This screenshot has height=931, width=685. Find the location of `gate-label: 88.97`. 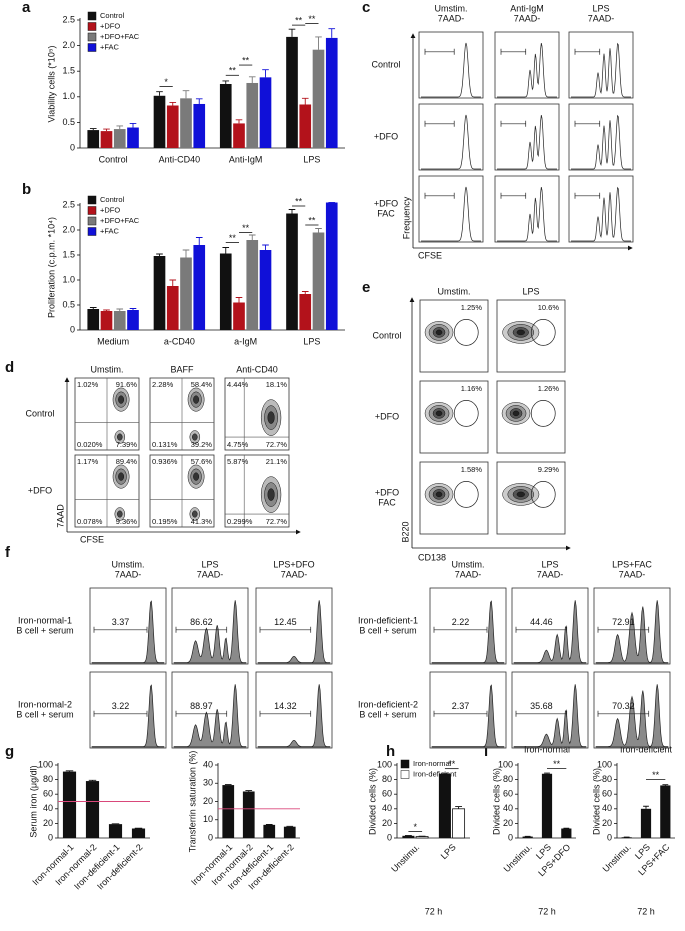

gate-label: 88.97 is located at coordinates (201, 706).